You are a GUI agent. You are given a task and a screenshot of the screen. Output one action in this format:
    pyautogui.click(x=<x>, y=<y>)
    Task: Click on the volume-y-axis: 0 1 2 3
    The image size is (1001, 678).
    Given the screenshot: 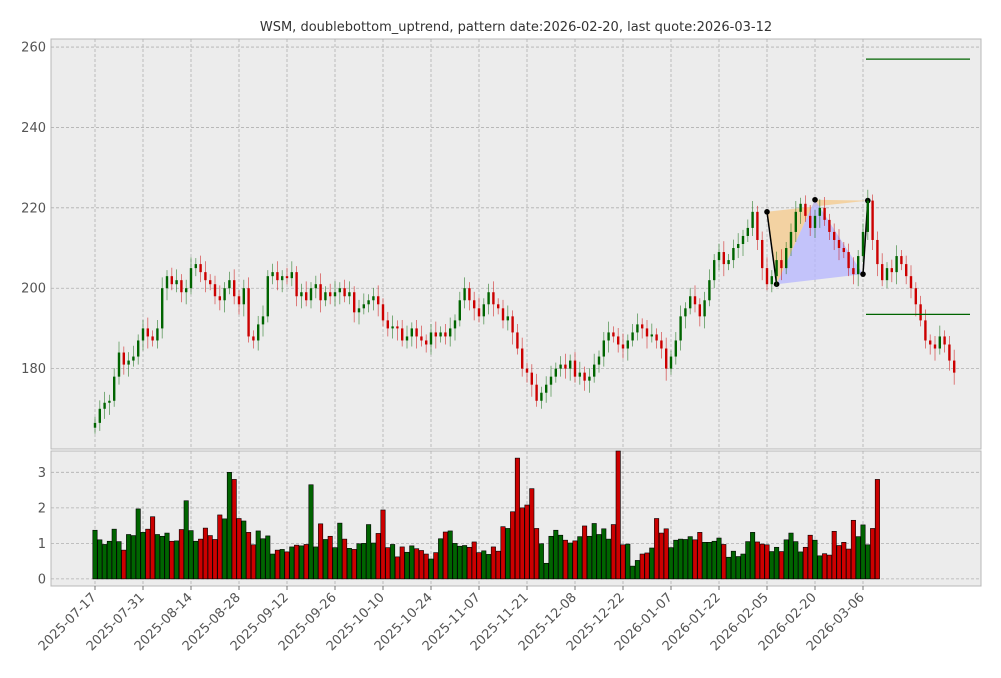 What is the action you would take?
    pyautogui.click(x=42, y=527)
    